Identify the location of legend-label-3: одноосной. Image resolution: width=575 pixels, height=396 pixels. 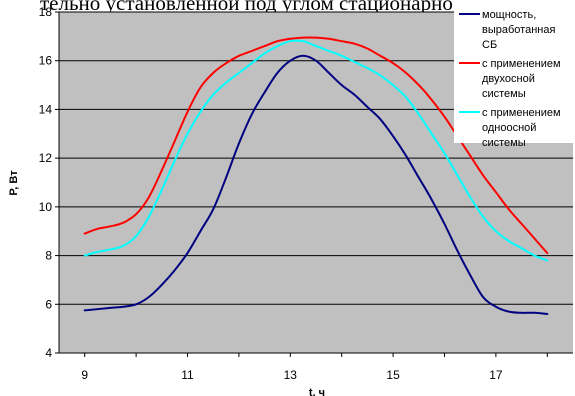
(509, 128).